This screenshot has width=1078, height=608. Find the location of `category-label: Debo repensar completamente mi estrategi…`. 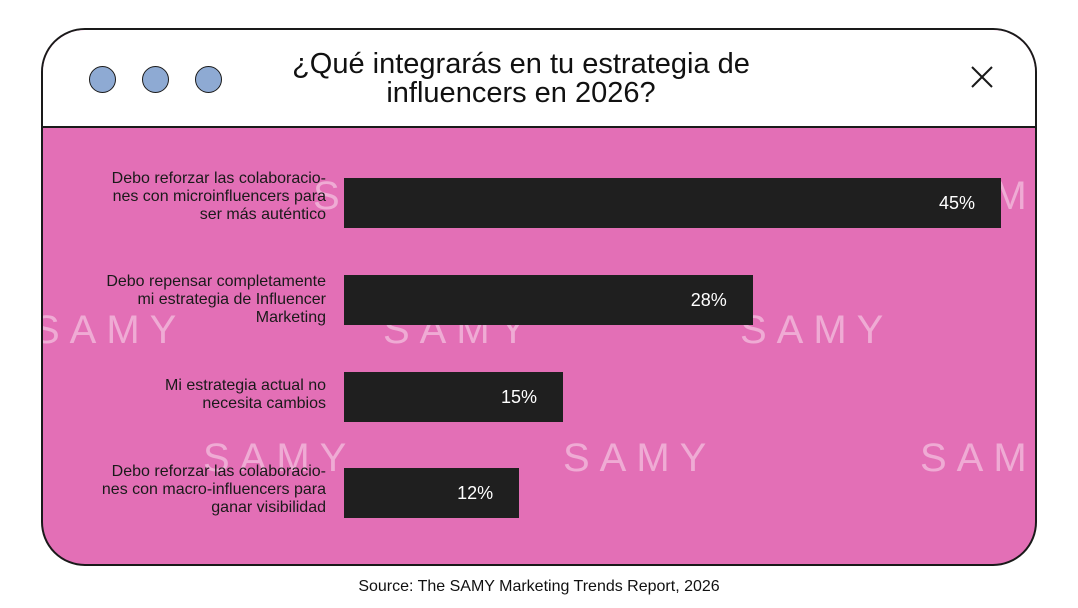

category-label: Debo repensar completamente mi estrategi… is located at coordinates (191, 300).